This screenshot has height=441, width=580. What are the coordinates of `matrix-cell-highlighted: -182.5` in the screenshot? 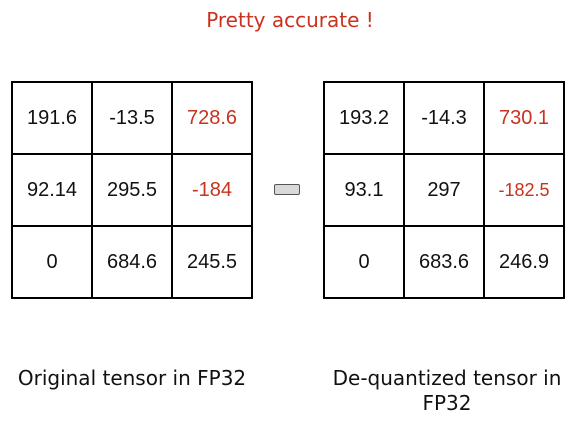 It's located at (524, 190).